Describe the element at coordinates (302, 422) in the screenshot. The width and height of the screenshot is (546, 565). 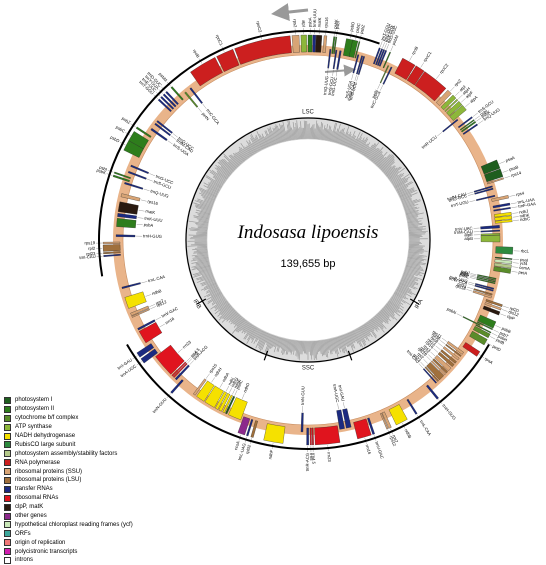
I see `gene-trnN-GUU` at that location.